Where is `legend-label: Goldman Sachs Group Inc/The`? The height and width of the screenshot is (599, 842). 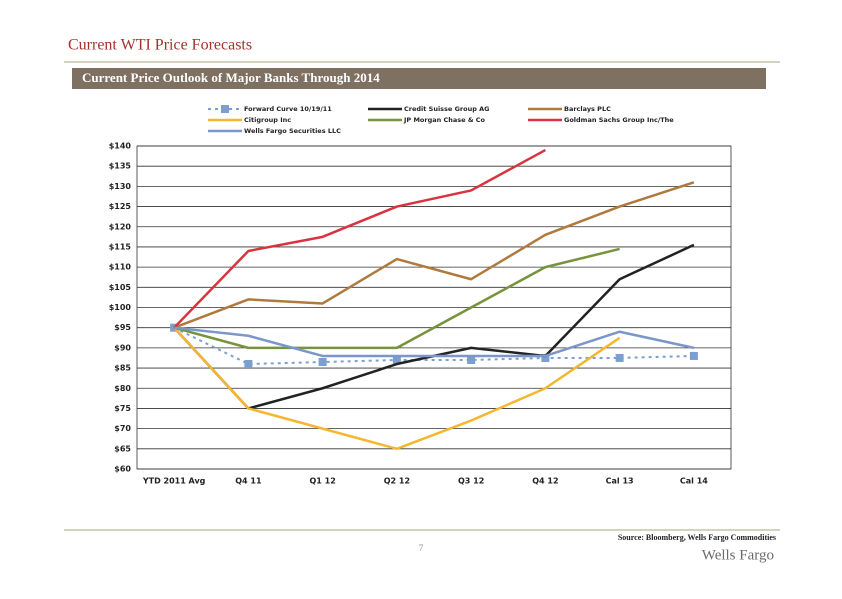
legend-label: Goldman Sachs Group Inc/The is located at coordinates (619, 120).